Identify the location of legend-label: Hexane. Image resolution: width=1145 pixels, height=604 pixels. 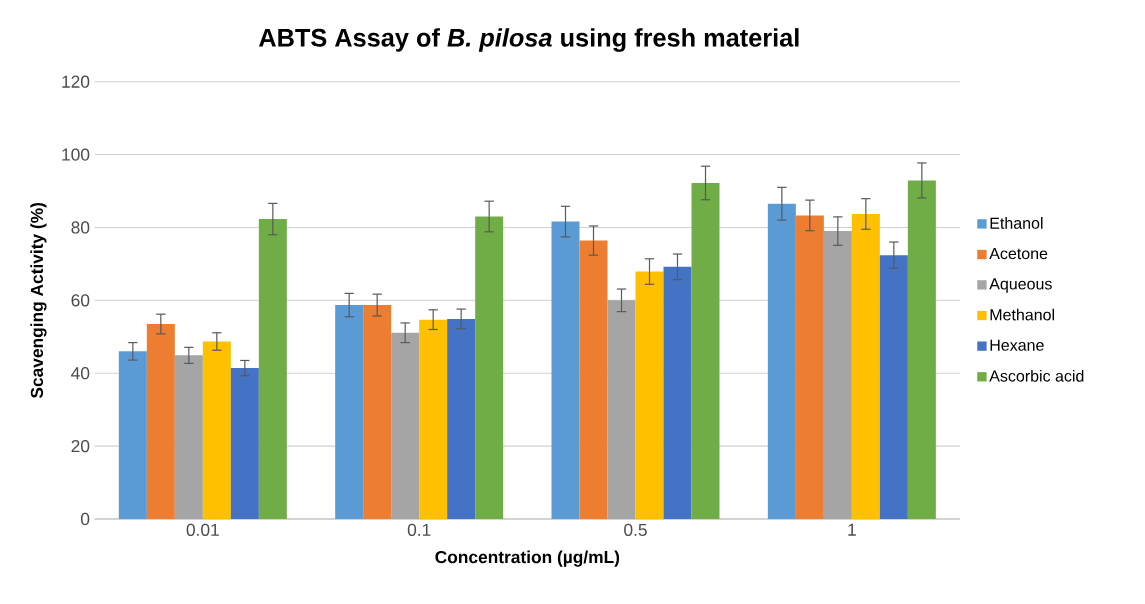
(1017, 345).